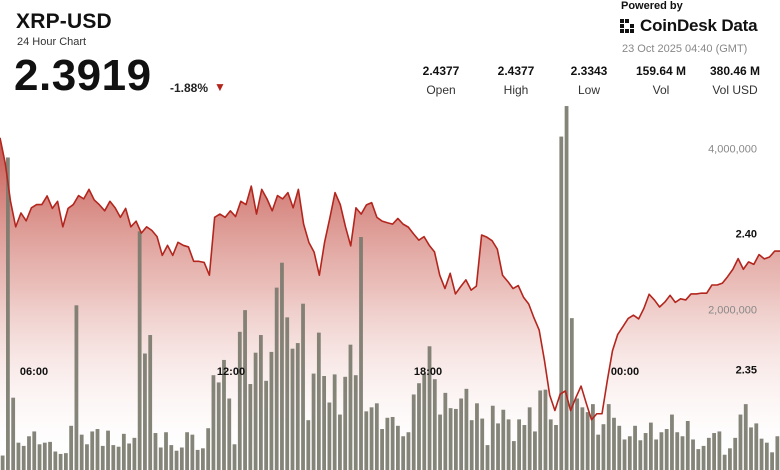 This screenshot has width=780, height=470. I want to click on stat-vol-value: 159.64 M, so click(661, 71).